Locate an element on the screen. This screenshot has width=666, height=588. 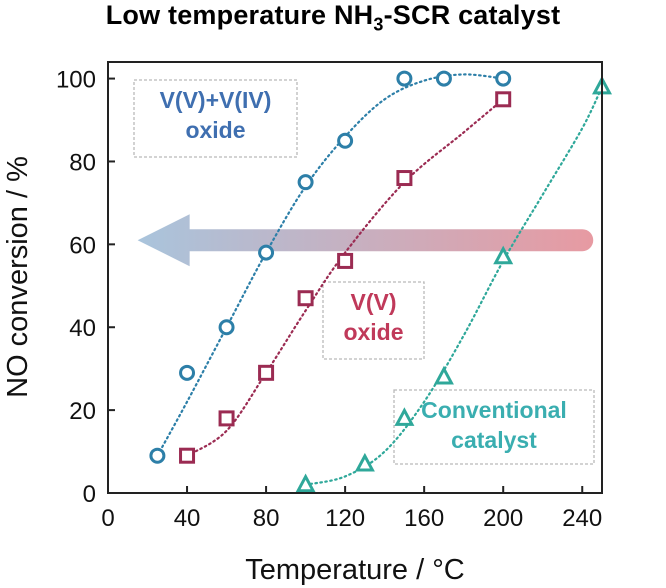
x-tick-label: 160 is located at coordinates (424, 518).